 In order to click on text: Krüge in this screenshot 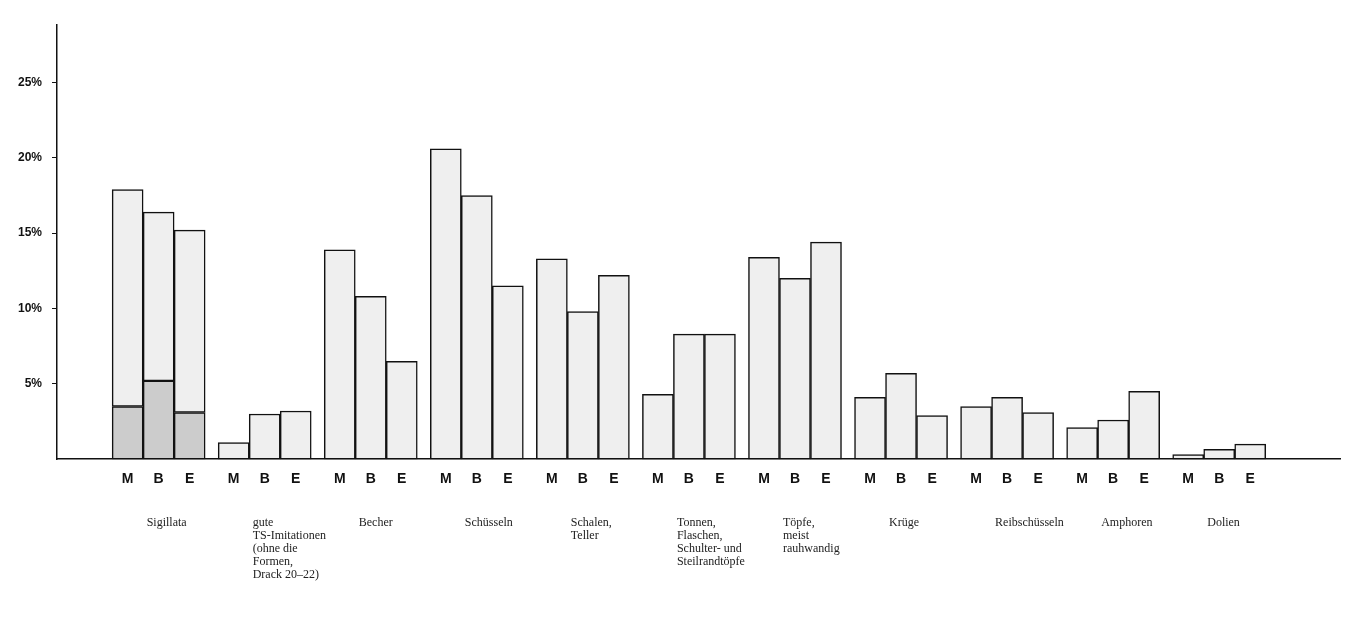, I will do `click(904, 522)`.